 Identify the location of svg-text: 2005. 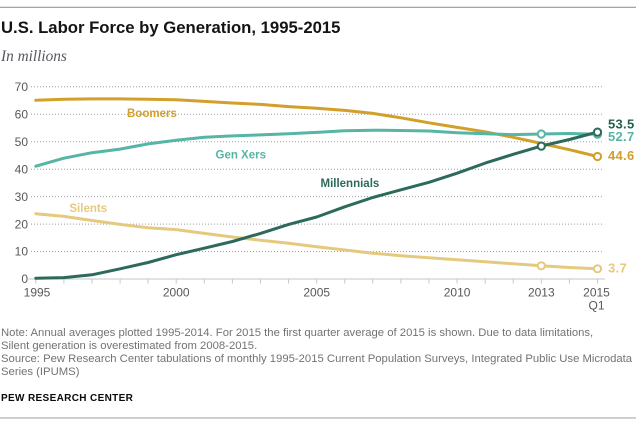
(316, 293).